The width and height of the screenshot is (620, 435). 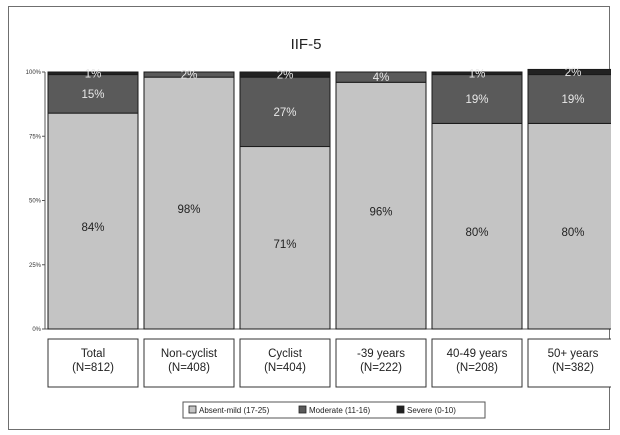 I want to click on category-label: (N=404), so click(x=285, y=368).